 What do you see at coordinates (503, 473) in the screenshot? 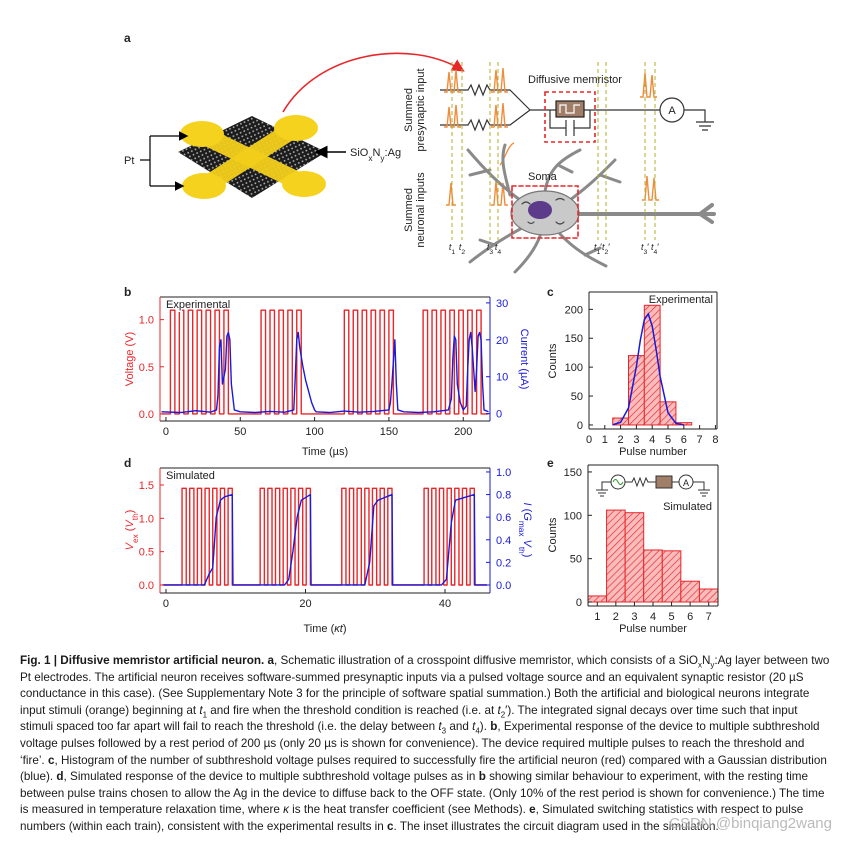
I see `y2-tick-label: 1.0` at bounding box center [503, 473].